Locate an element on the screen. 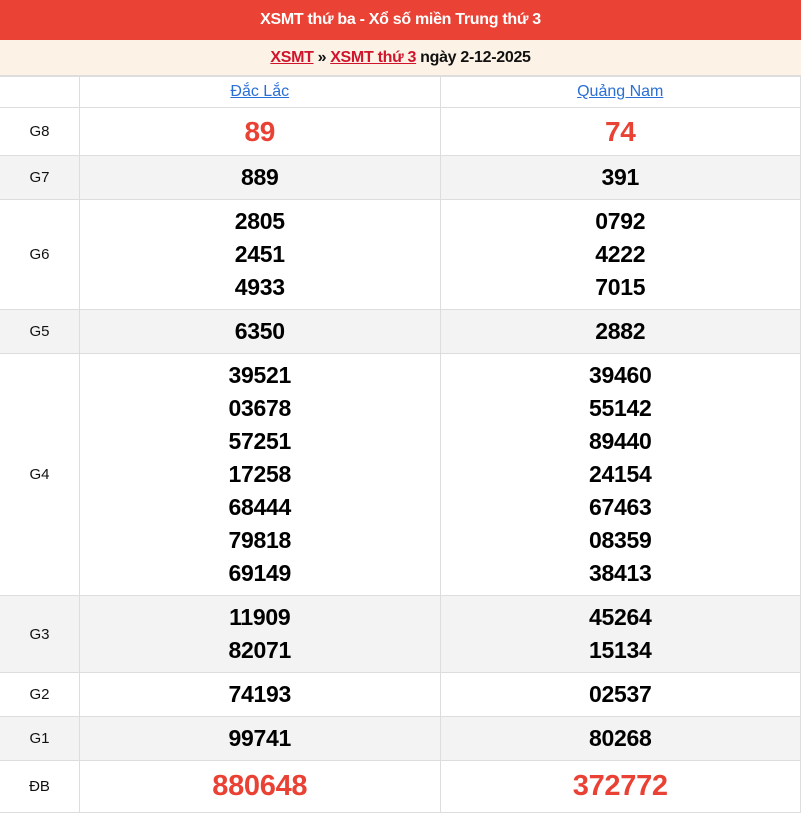 Image resolution: width=803 pixels, height=813 pixels. prize-number: 24154 is located at coordinates (620, 474).